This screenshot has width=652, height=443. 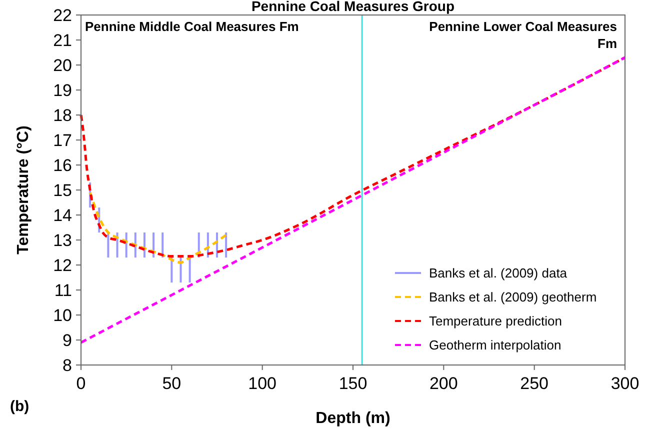 I want to click on x-axis-title: Depth (m), so click(x=353, y=418).